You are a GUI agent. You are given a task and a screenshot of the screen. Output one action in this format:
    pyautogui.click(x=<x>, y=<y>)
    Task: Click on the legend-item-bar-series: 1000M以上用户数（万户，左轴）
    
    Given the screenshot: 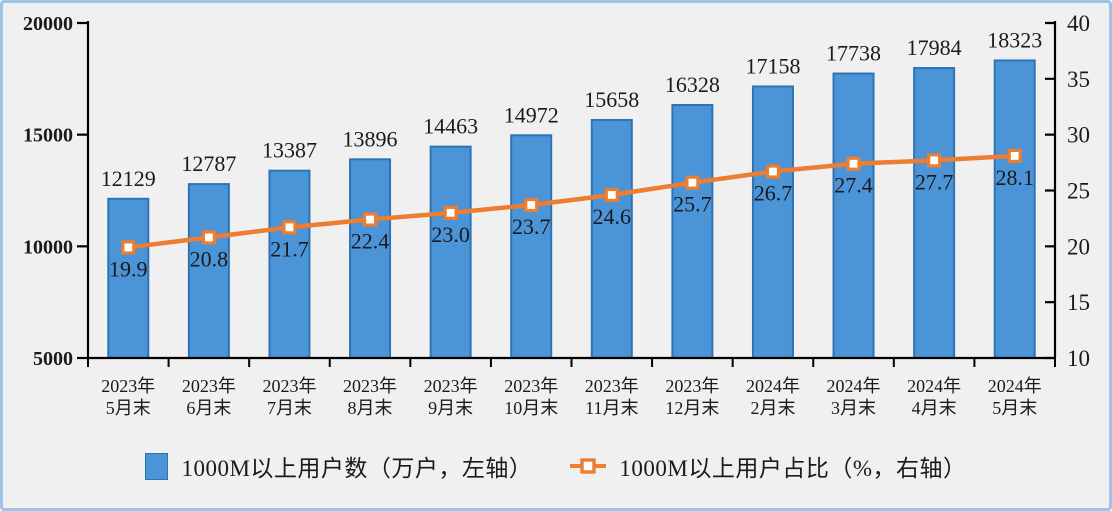 What is the action you would take?
    pyautogui.click(x=338, y=466)
    